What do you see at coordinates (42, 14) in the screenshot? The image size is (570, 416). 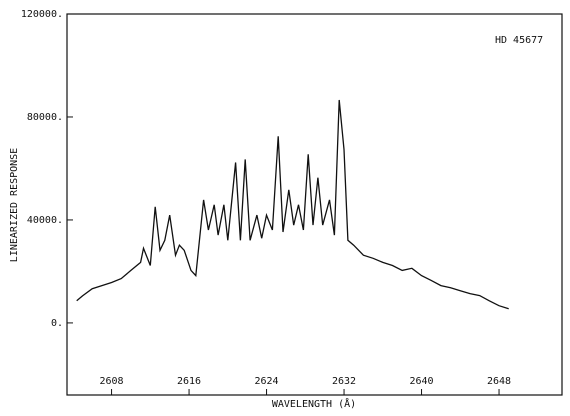 I see `y-tick-label: 120000.` at bounding box center [42, 14].